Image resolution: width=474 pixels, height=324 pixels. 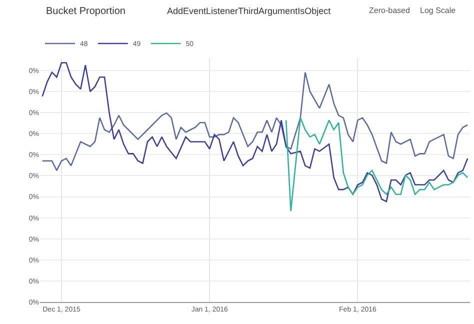 I want to click on text: Zero-based, so click(x=389, y=10).